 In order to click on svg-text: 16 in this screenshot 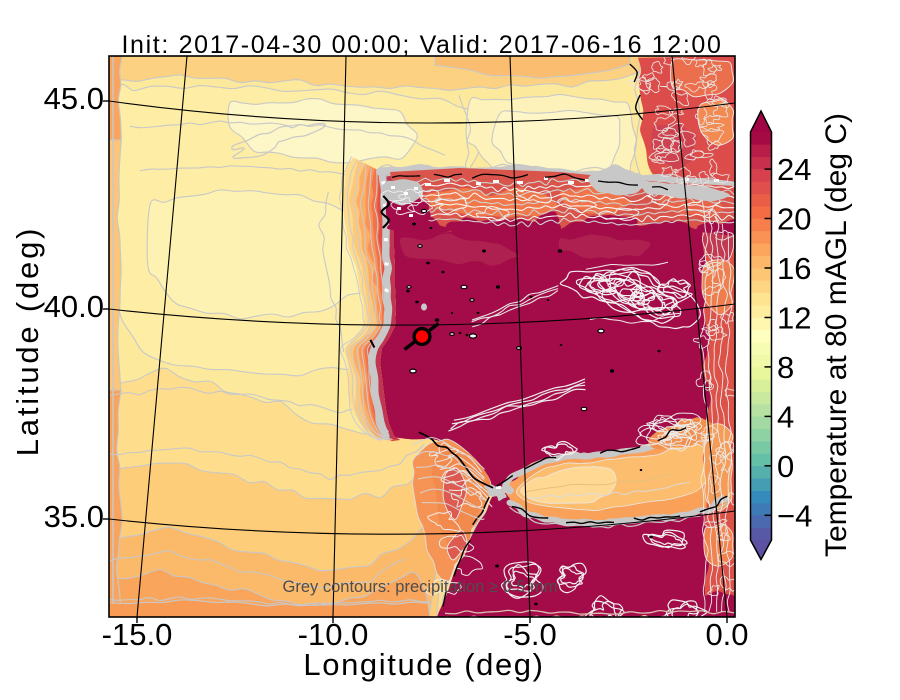, I will do `click(794, 268)`.